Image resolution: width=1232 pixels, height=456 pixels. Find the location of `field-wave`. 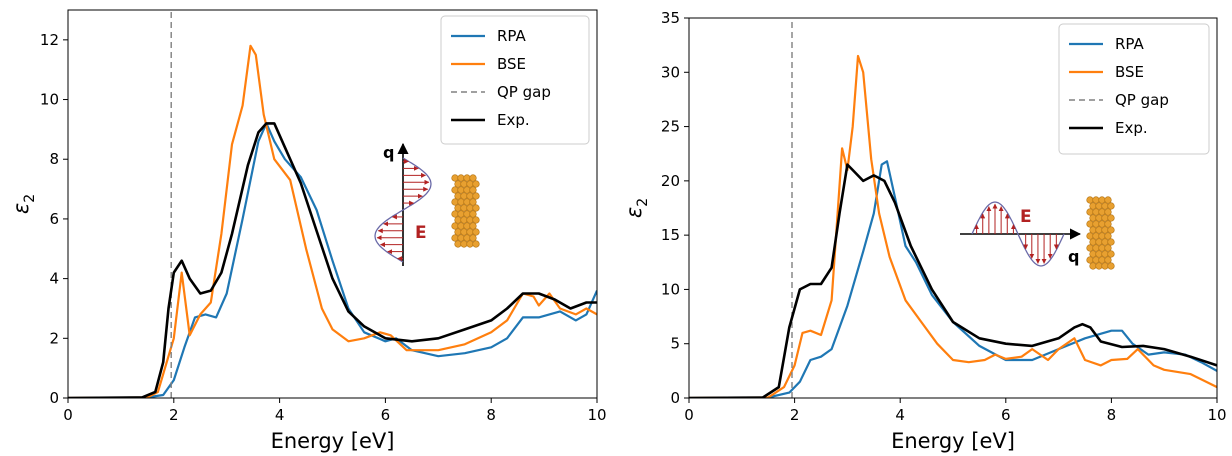

field-wave is located at coordinates (403, 210).